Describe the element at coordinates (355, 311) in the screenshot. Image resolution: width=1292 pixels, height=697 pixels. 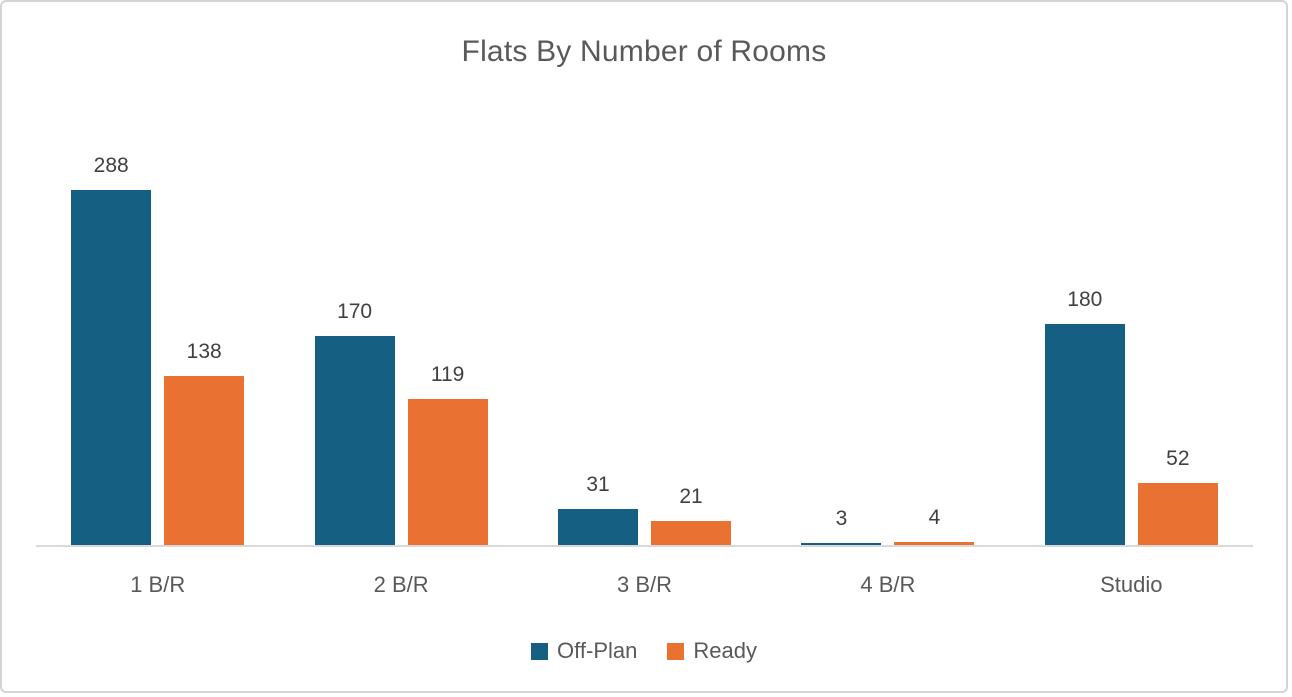
I see `data-label: 170` at that location.